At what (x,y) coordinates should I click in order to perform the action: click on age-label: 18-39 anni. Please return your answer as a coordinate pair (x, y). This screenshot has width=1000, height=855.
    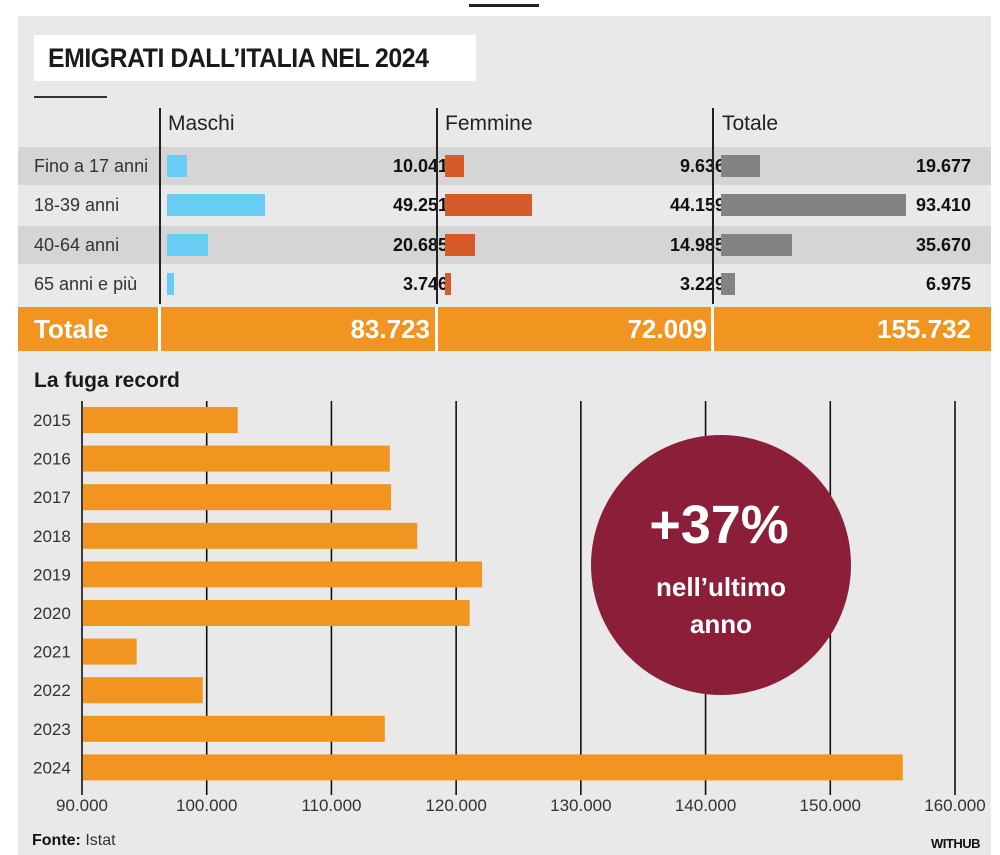
    Looking at the image, I should click on (77, 205).